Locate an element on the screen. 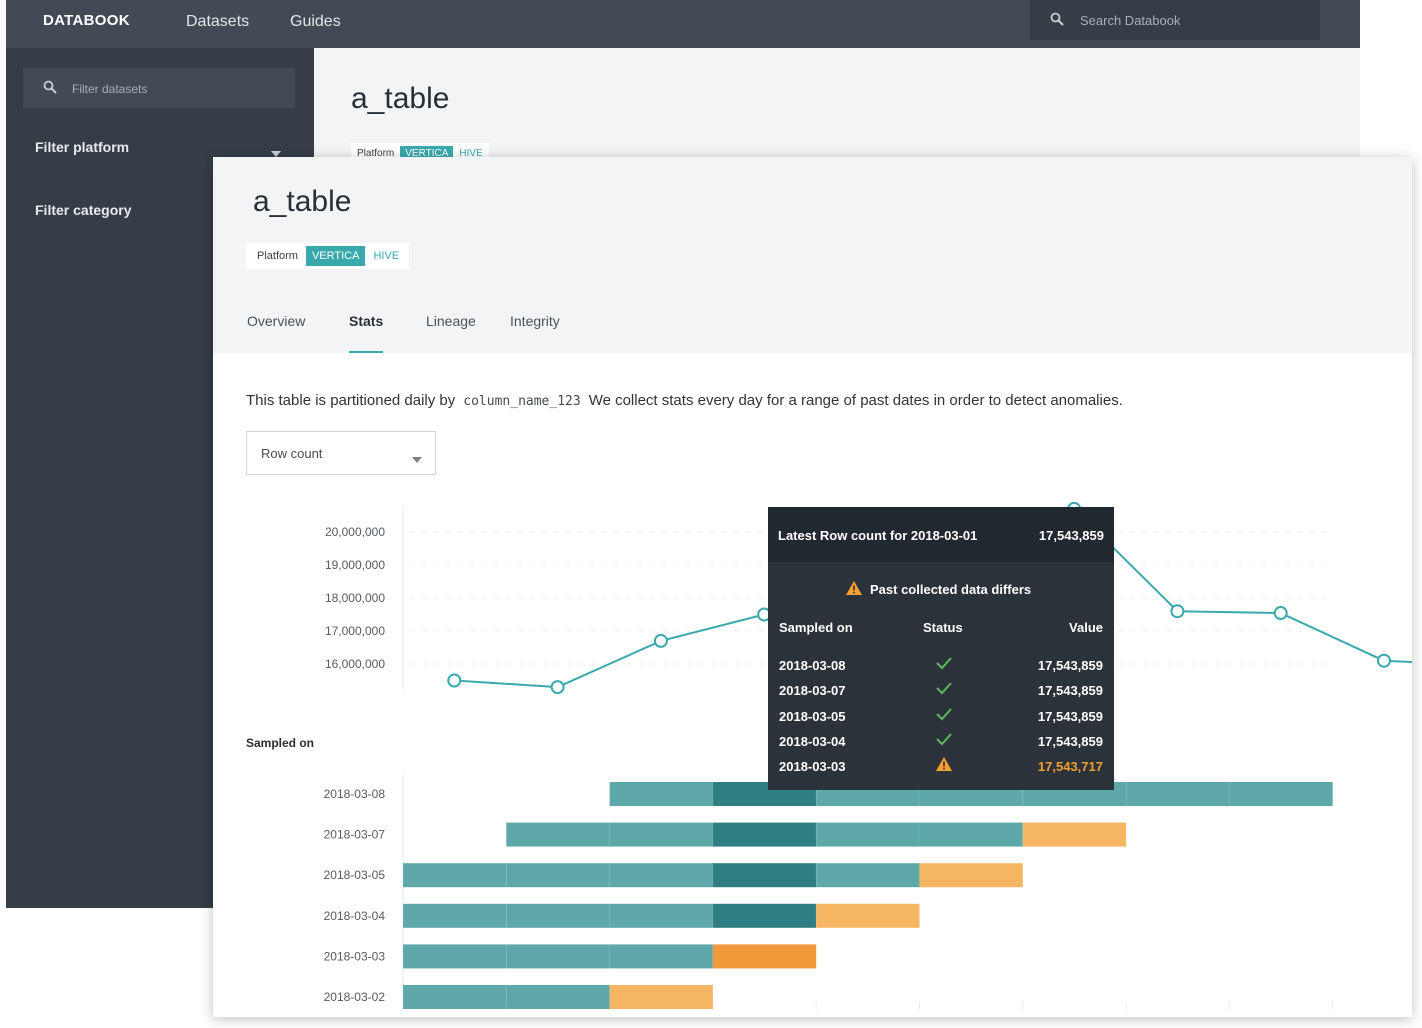 Image resolution: width=1422 pixels, height=1028 pixels. tab-overview: Overview is located at coordinates (276, 321).